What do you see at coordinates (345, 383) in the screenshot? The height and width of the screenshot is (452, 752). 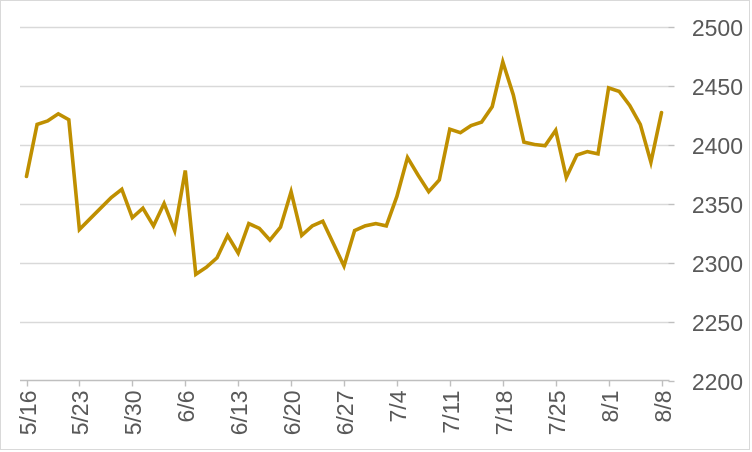 I see `x-axis-tick-marks` at bounding box center [345, 383].